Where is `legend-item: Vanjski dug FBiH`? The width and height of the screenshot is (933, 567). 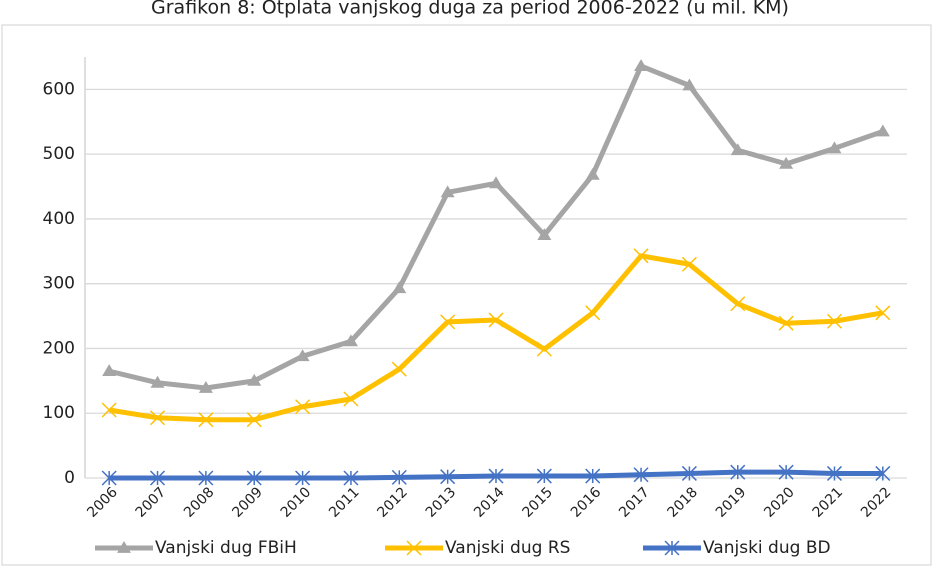 legend-item: Vanjski dug FBiH is located at coordinates (196, 548).